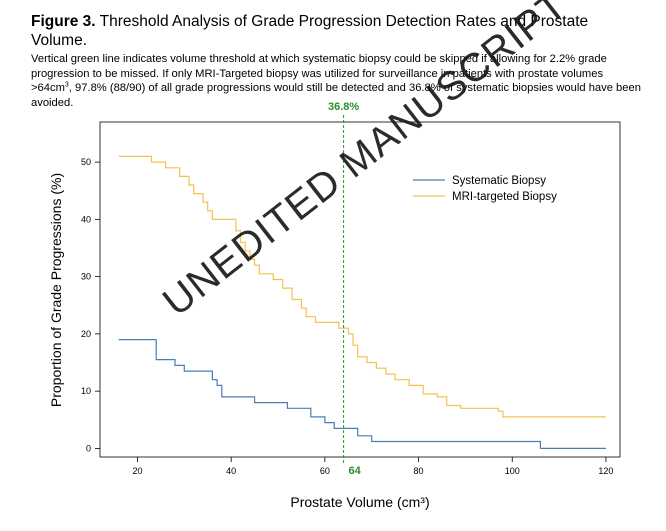  I want to click on x-tick-label: 20, so click(137, 471).